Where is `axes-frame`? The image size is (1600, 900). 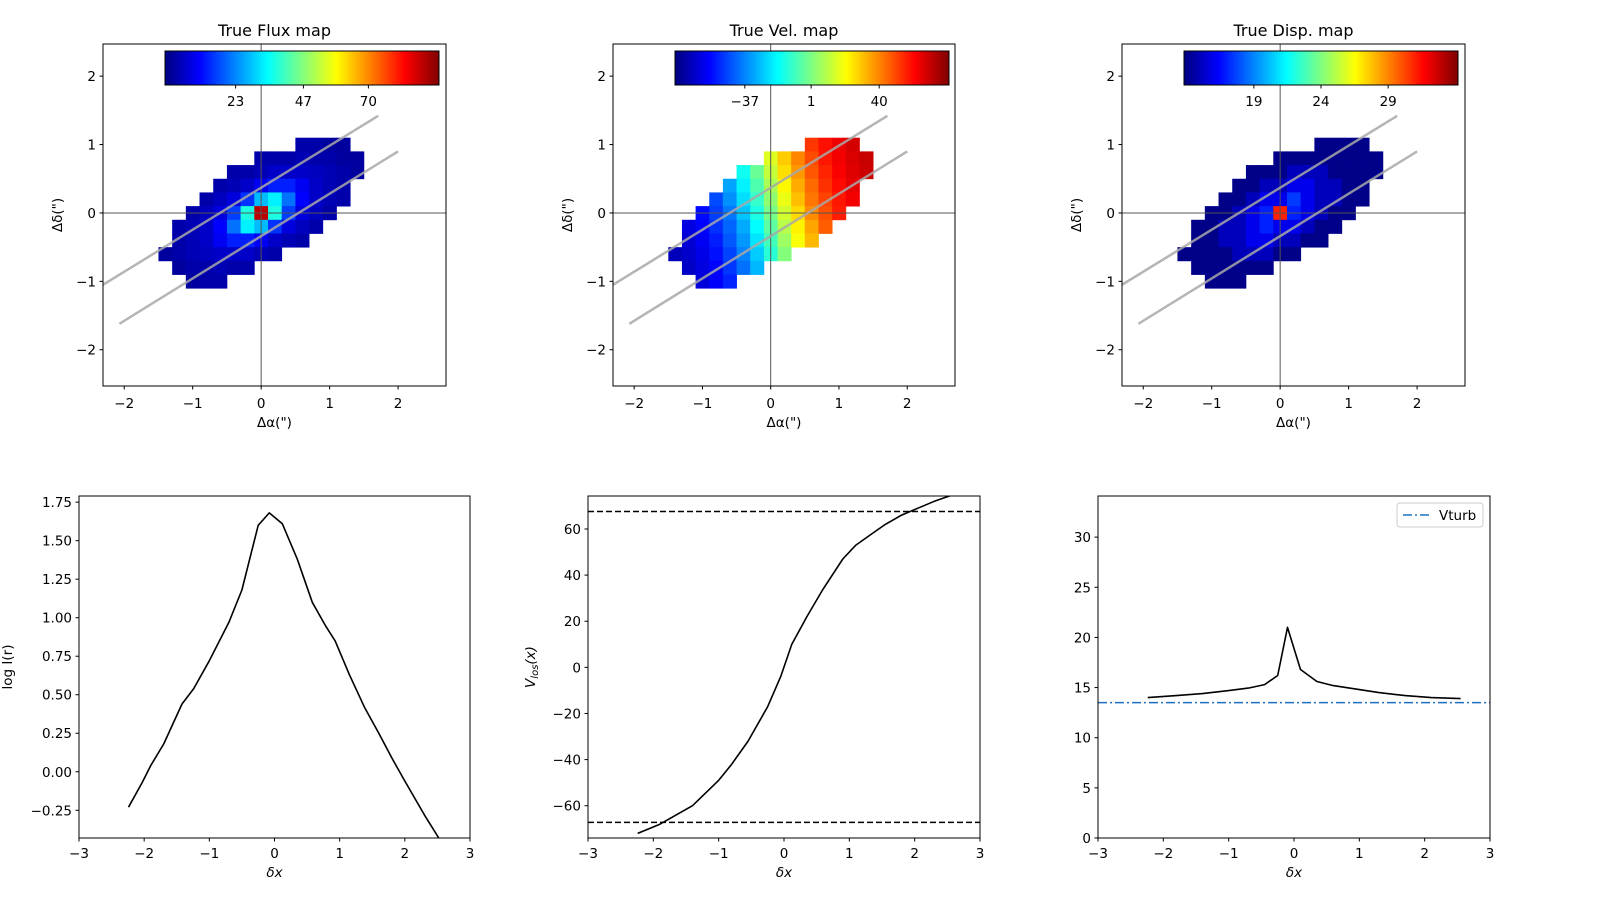 axes-frame is located at coordinates (1294, 667).